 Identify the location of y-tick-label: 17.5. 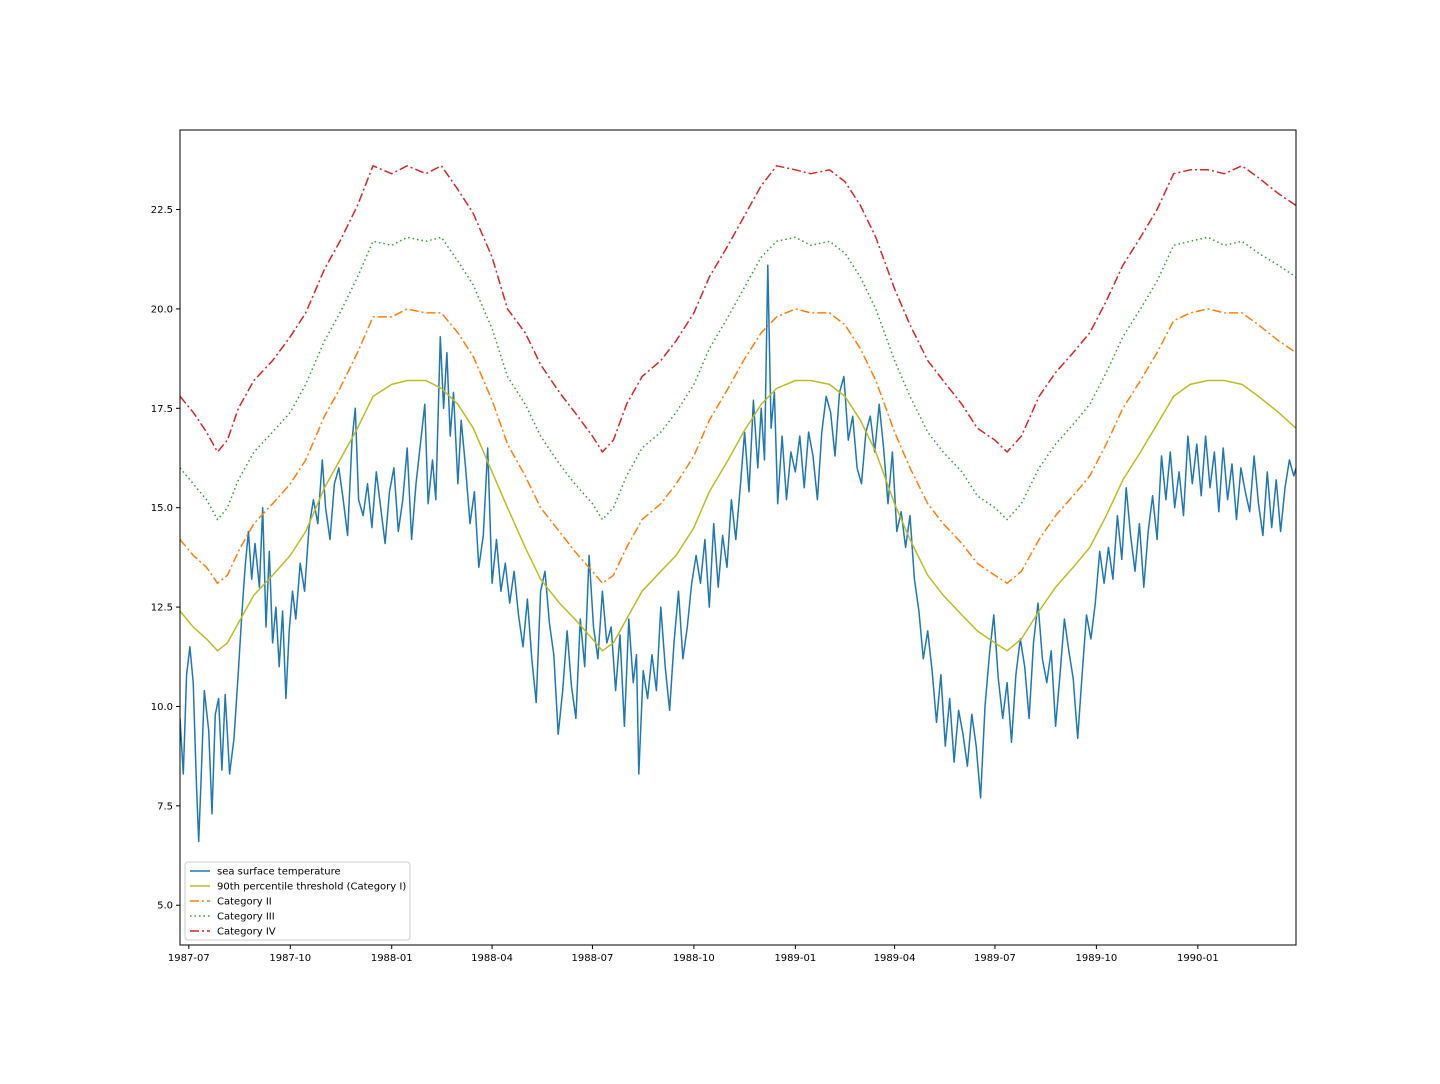
(162, 409).